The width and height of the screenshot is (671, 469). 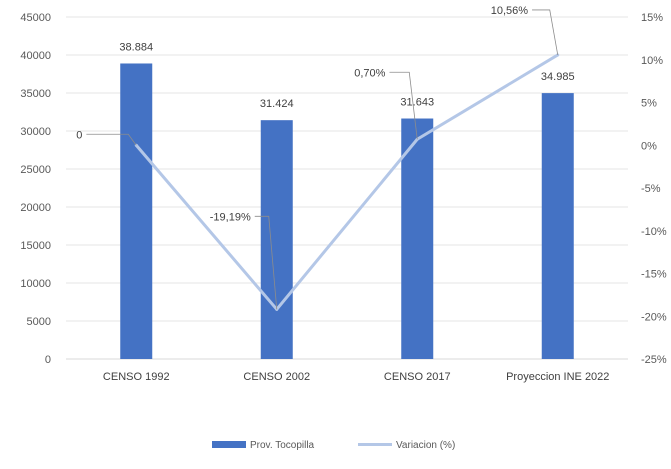 What do you see at coordinates (282, 445) in the screenshot?
I see `legend-label-bar: Prov. Tocopilla` at bounding box center [282, 445].